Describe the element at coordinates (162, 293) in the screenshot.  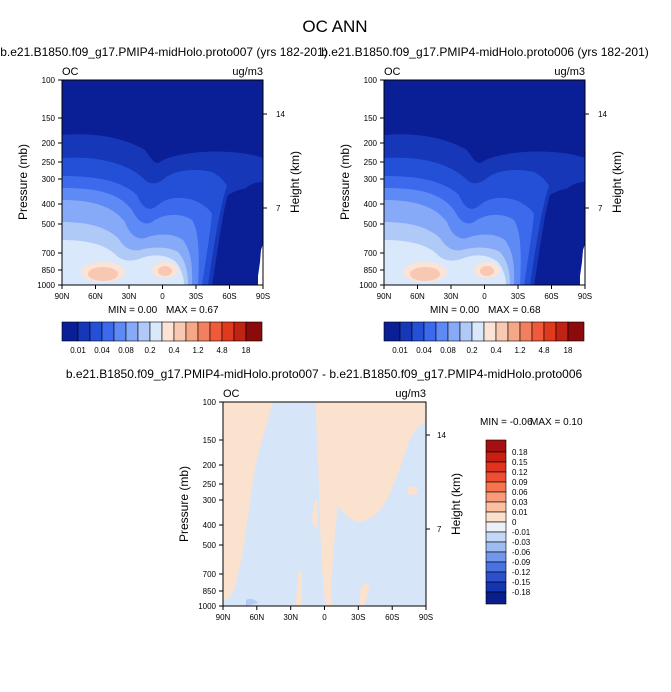
I see `x-axis: 90N 60N 30N 0 30S 60S 90S` at that location.